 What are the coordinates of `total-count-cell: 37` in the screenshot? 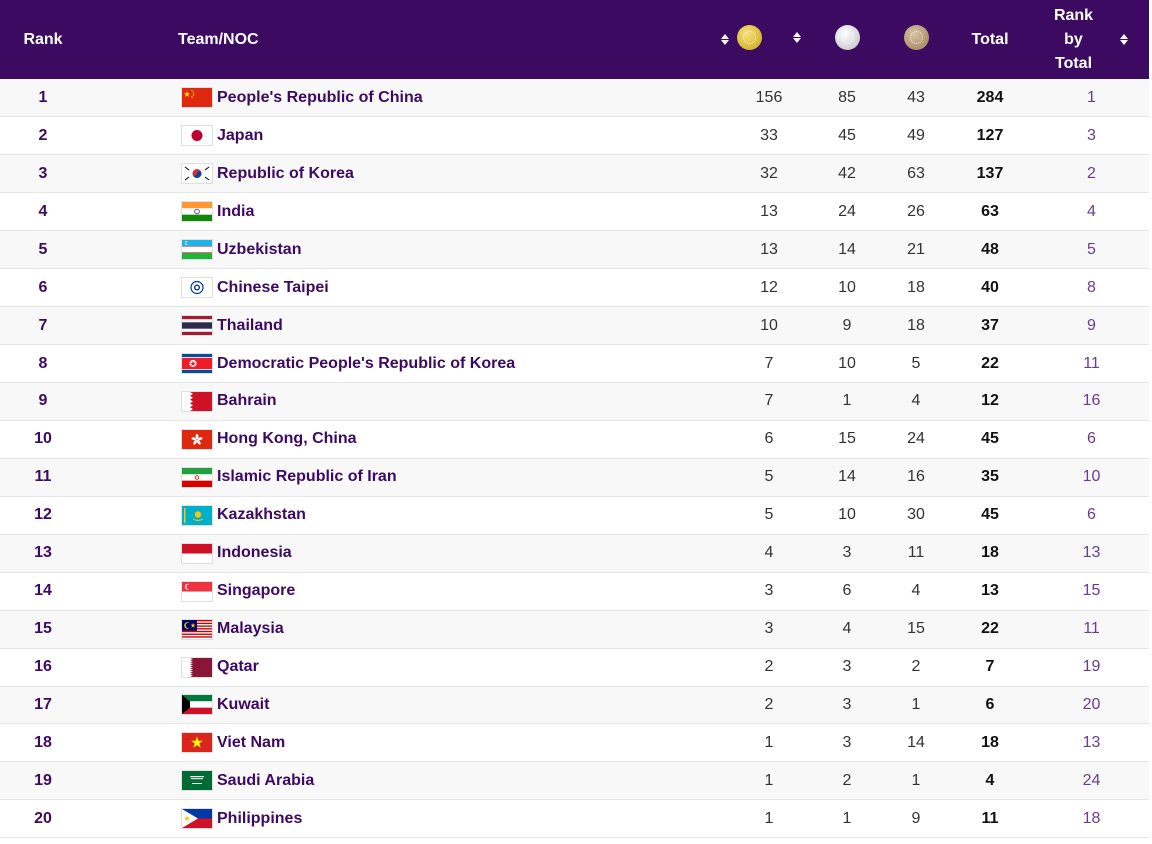 It's located at (990, 325).